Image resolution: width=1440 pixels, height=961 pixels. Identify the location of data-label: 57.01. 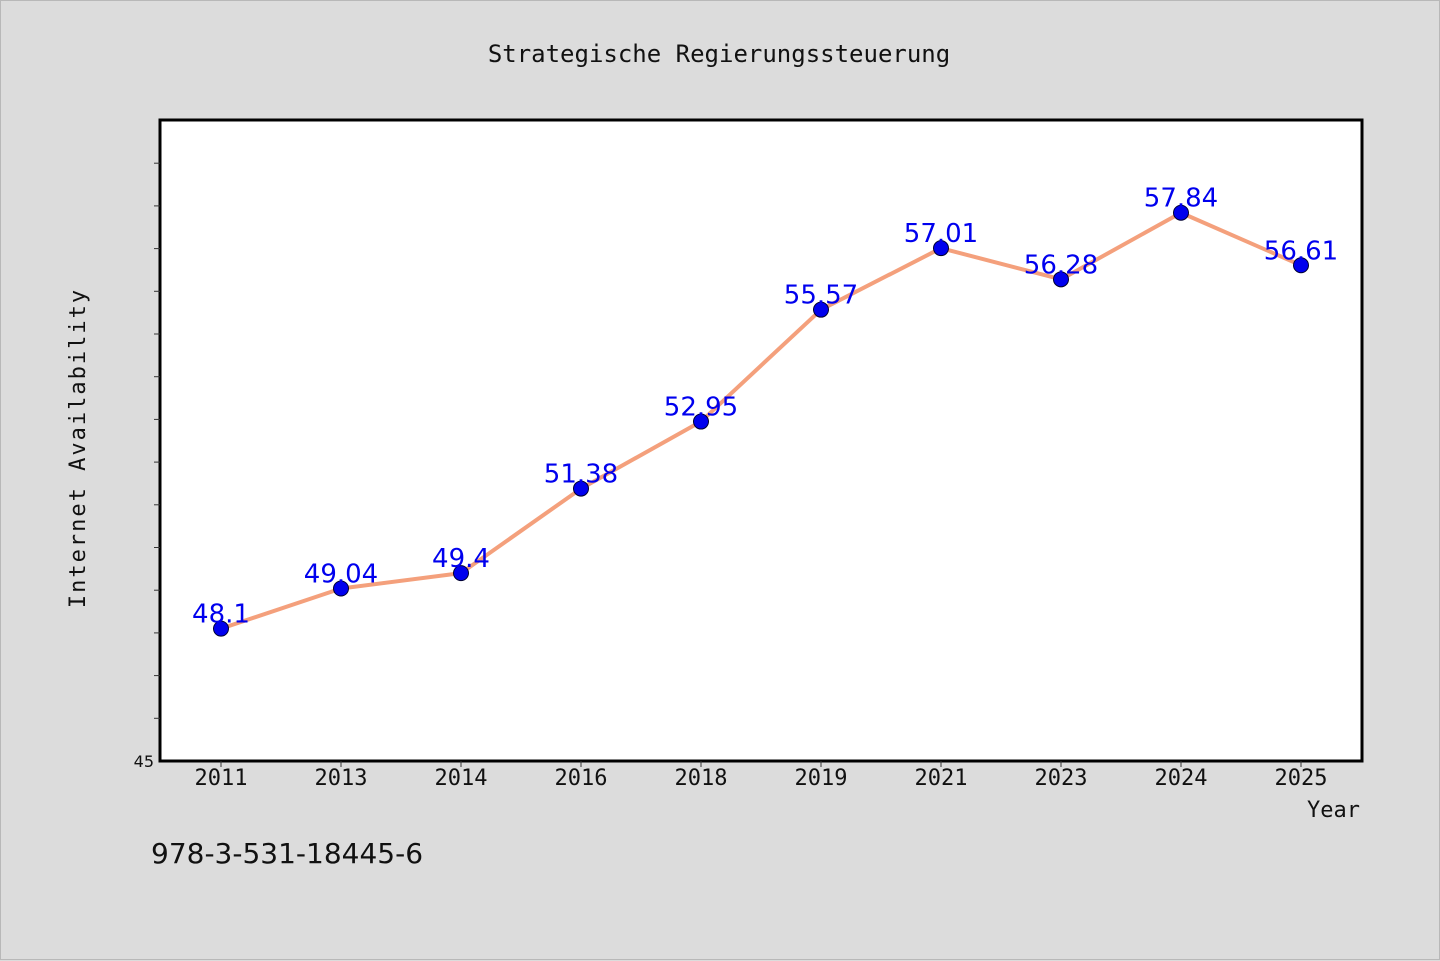
(941, 234).